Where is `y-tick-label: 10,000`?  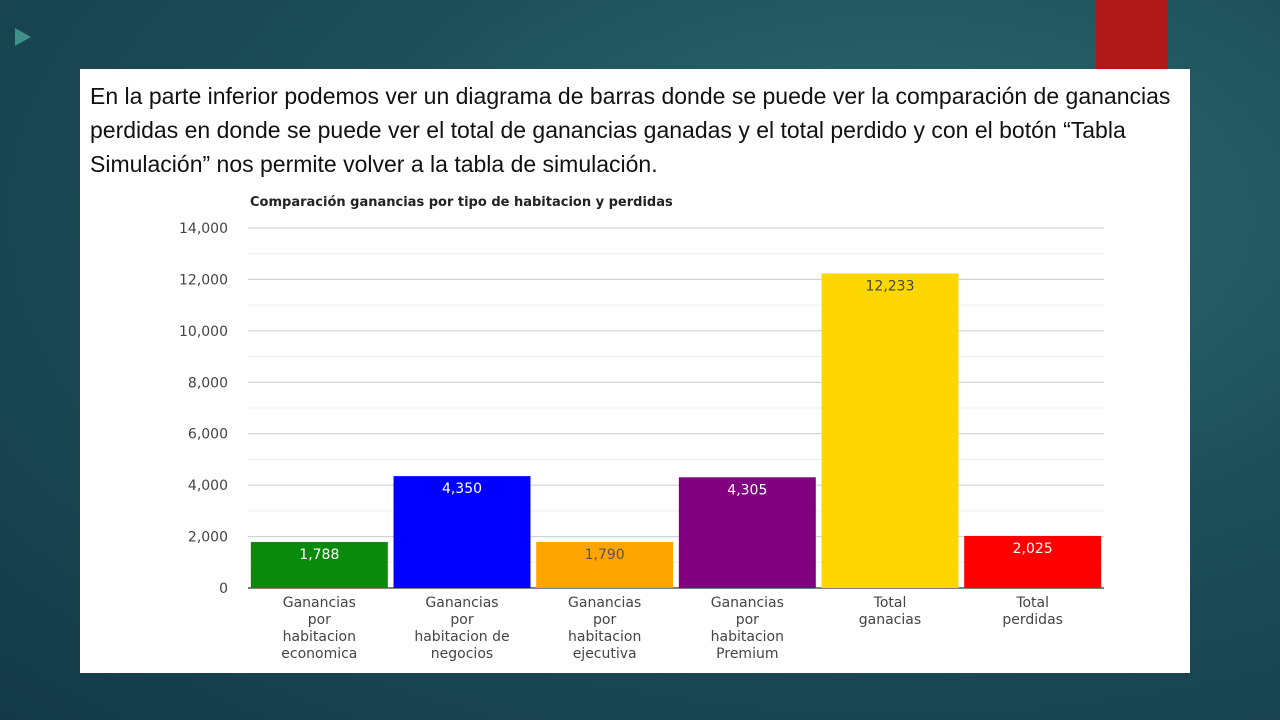
y-tick-label: 10,000 is located at coordinates (203, 332).